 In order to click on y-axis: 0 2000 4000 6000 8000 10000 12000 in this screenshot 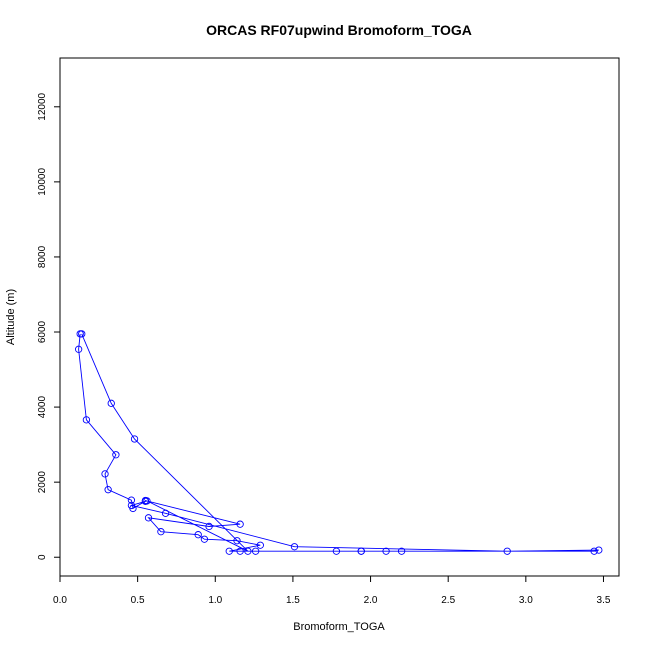, I will do `click(48, 326)`.